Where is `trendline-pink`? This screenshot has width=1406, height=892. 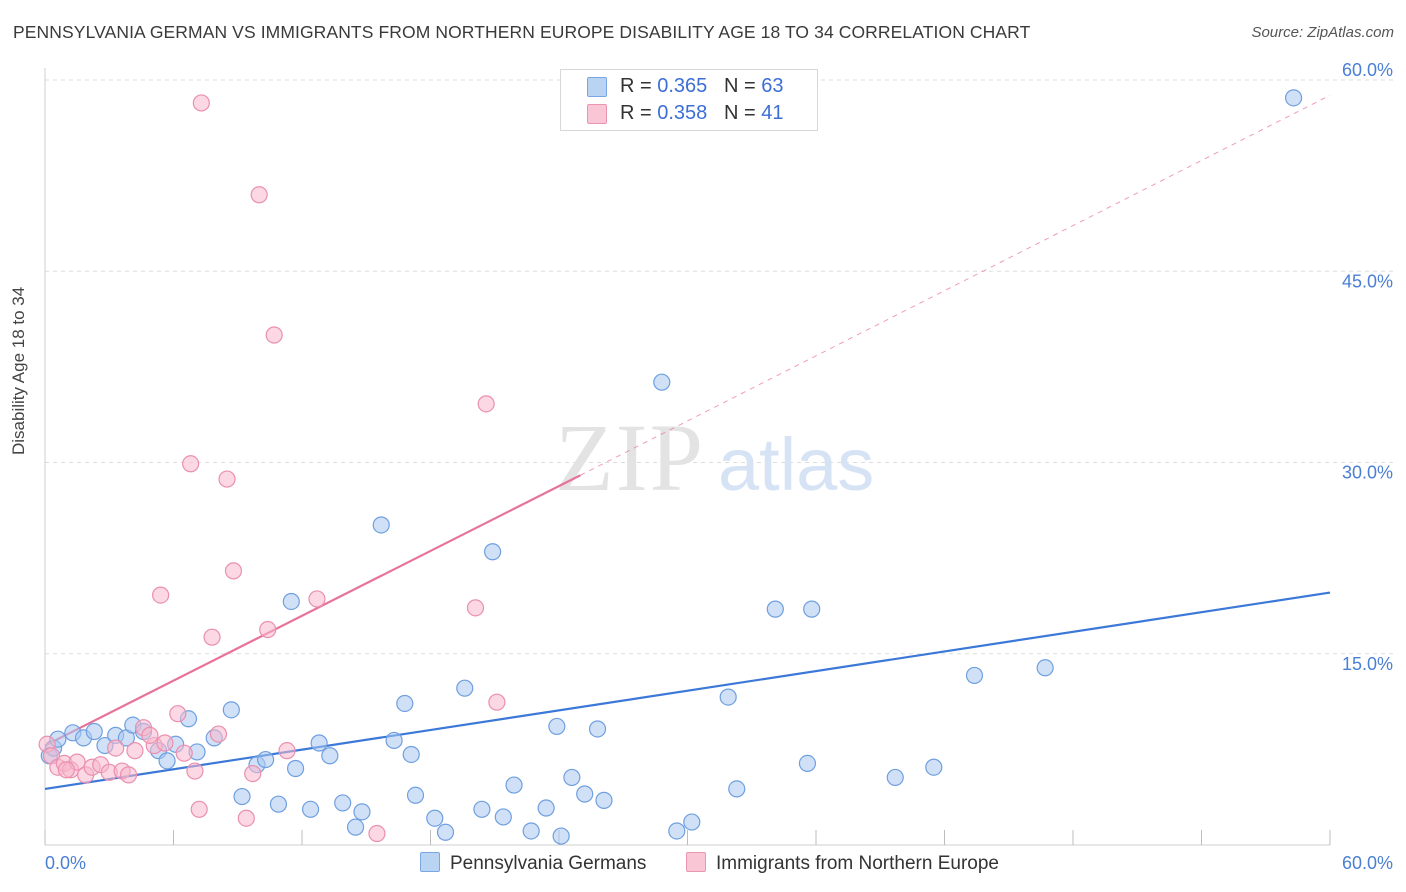 trendline-pink is located at coordinates (312, 610).